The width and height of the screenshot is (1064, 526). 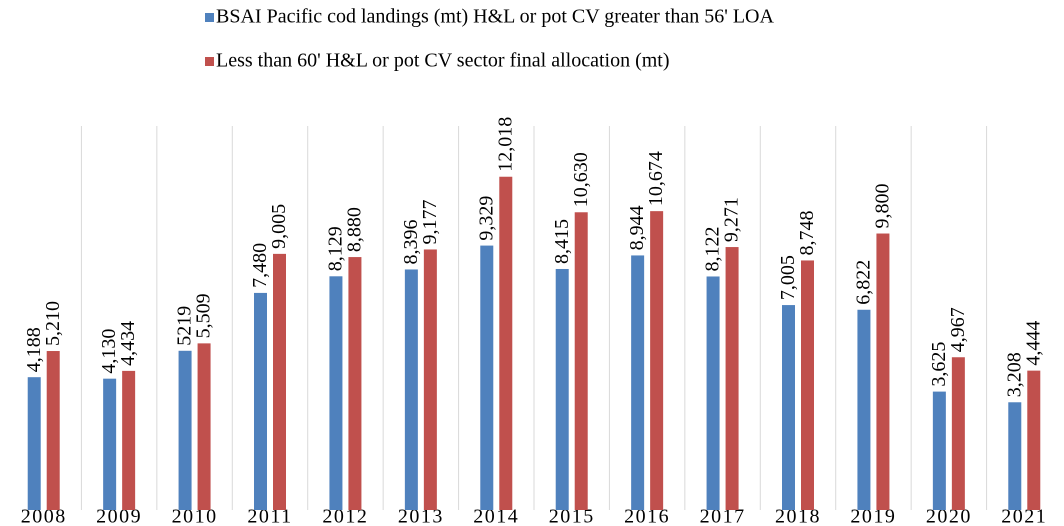 I want to click on value-label: 8,396, so click(x=411, y=241).